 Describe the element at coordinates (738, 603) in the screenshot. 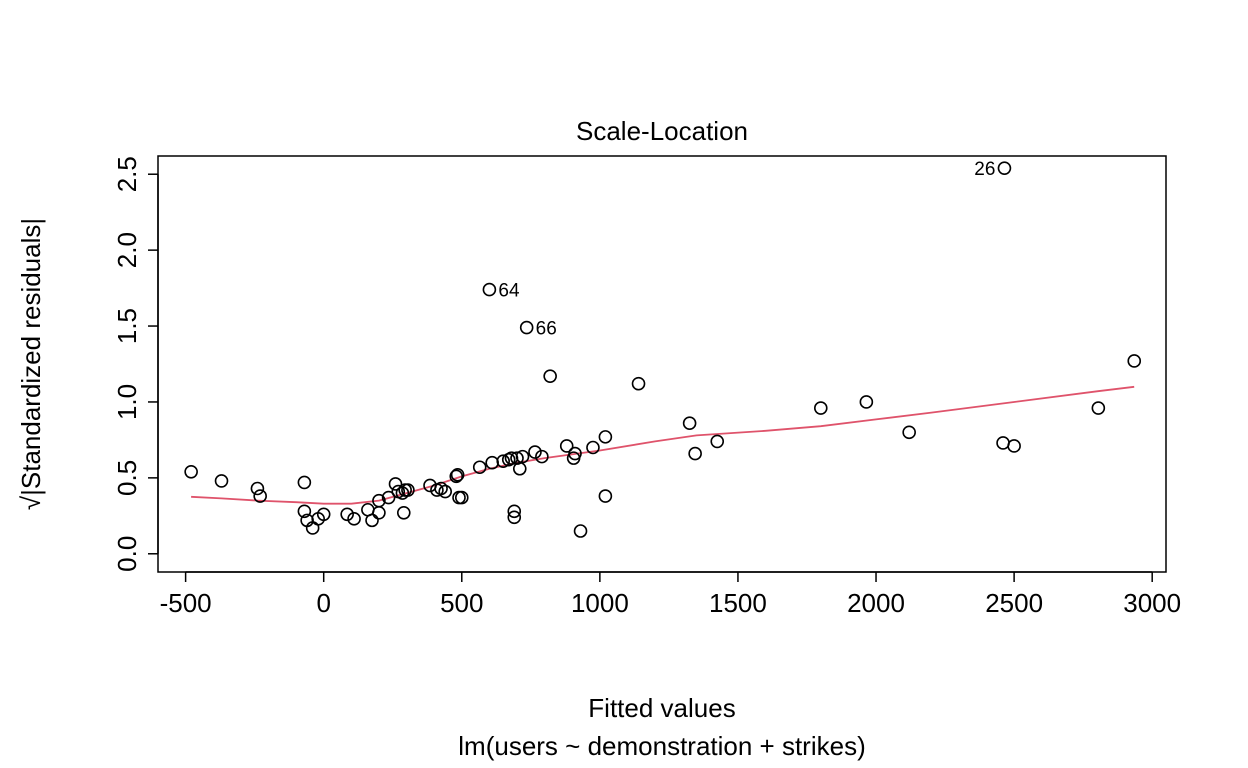

I see `x-tick-label: 1500` at that location.